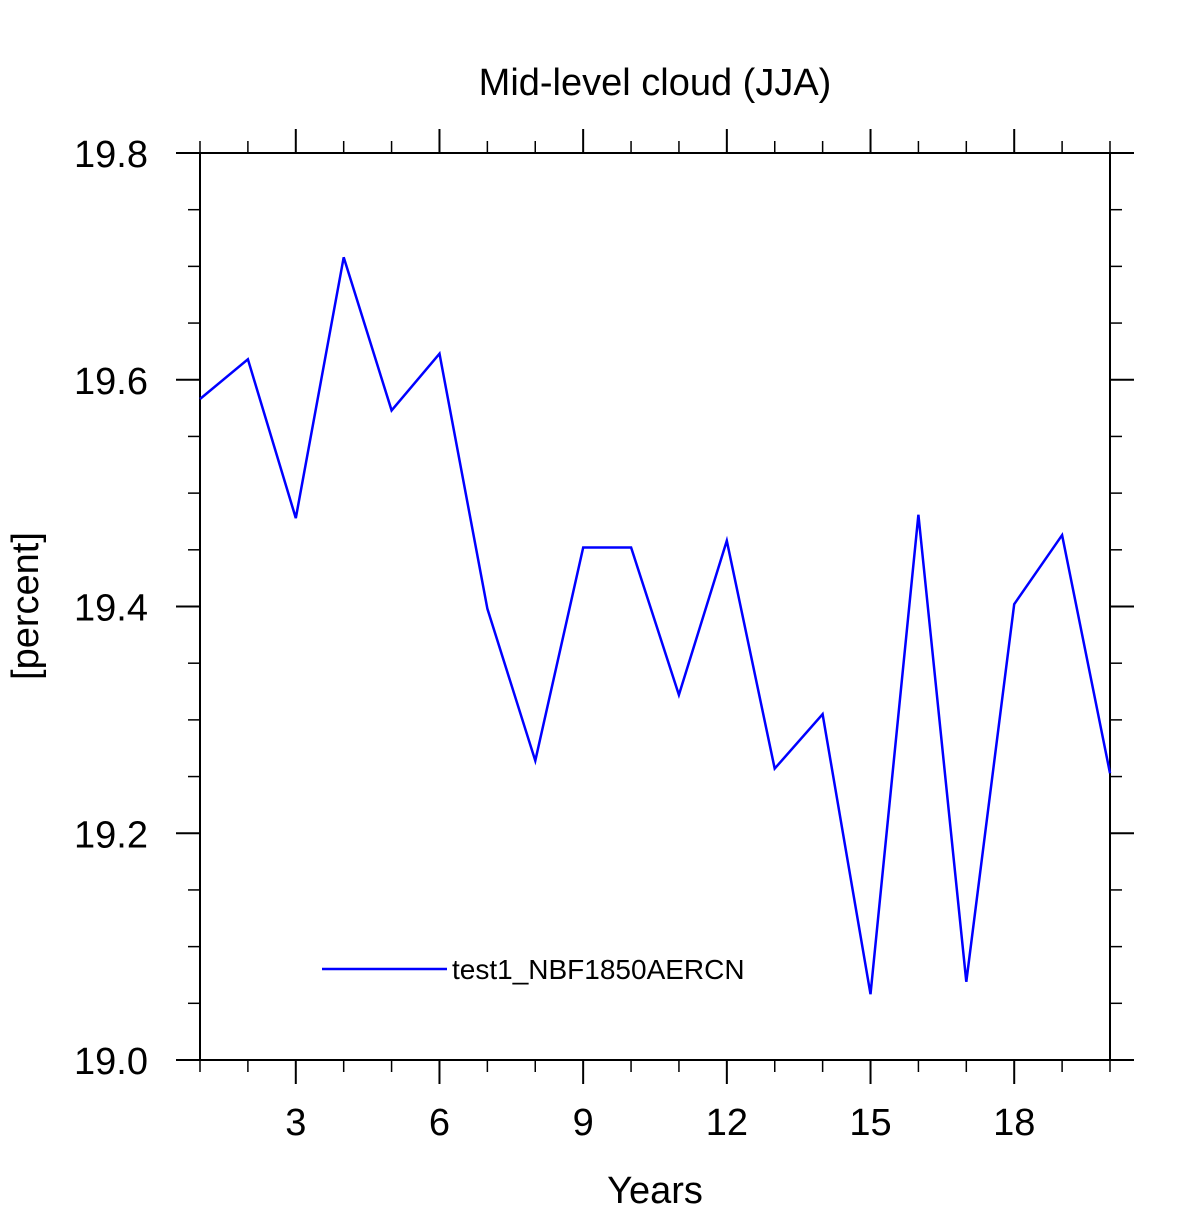 The height and width of the screenshot is (1222, 1181). I want to click on x-tick-label: 3, so click(295, 1123).